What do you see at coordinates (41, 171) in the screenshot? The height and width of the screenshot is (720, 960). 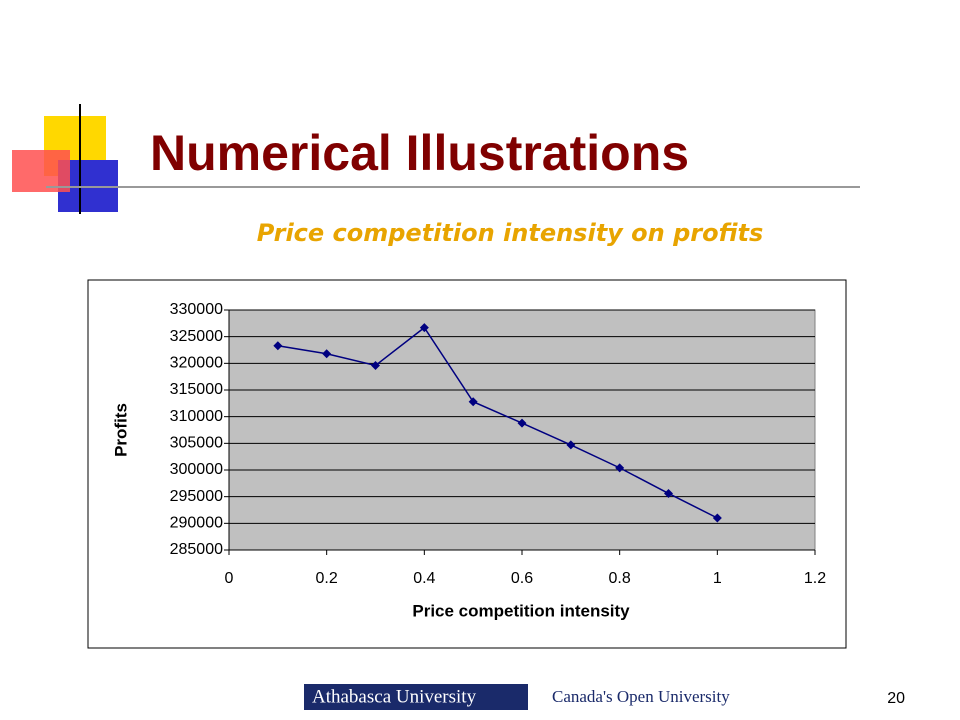 I see `deco-red` at bounding box center [41, 171].